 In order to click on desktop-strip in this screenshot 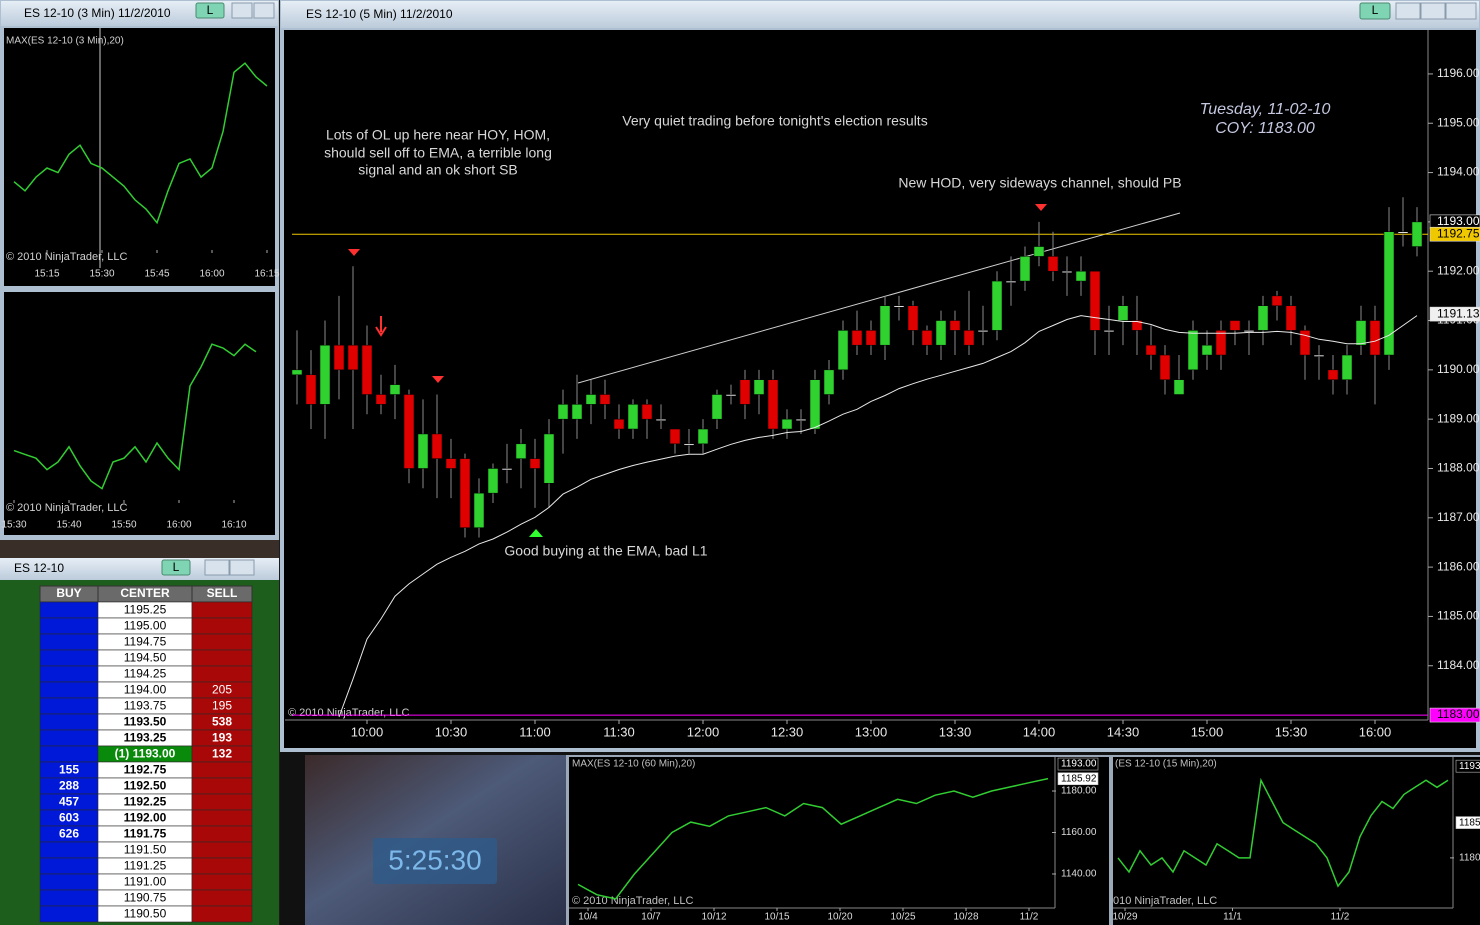, I will do `click(139, 549)`.